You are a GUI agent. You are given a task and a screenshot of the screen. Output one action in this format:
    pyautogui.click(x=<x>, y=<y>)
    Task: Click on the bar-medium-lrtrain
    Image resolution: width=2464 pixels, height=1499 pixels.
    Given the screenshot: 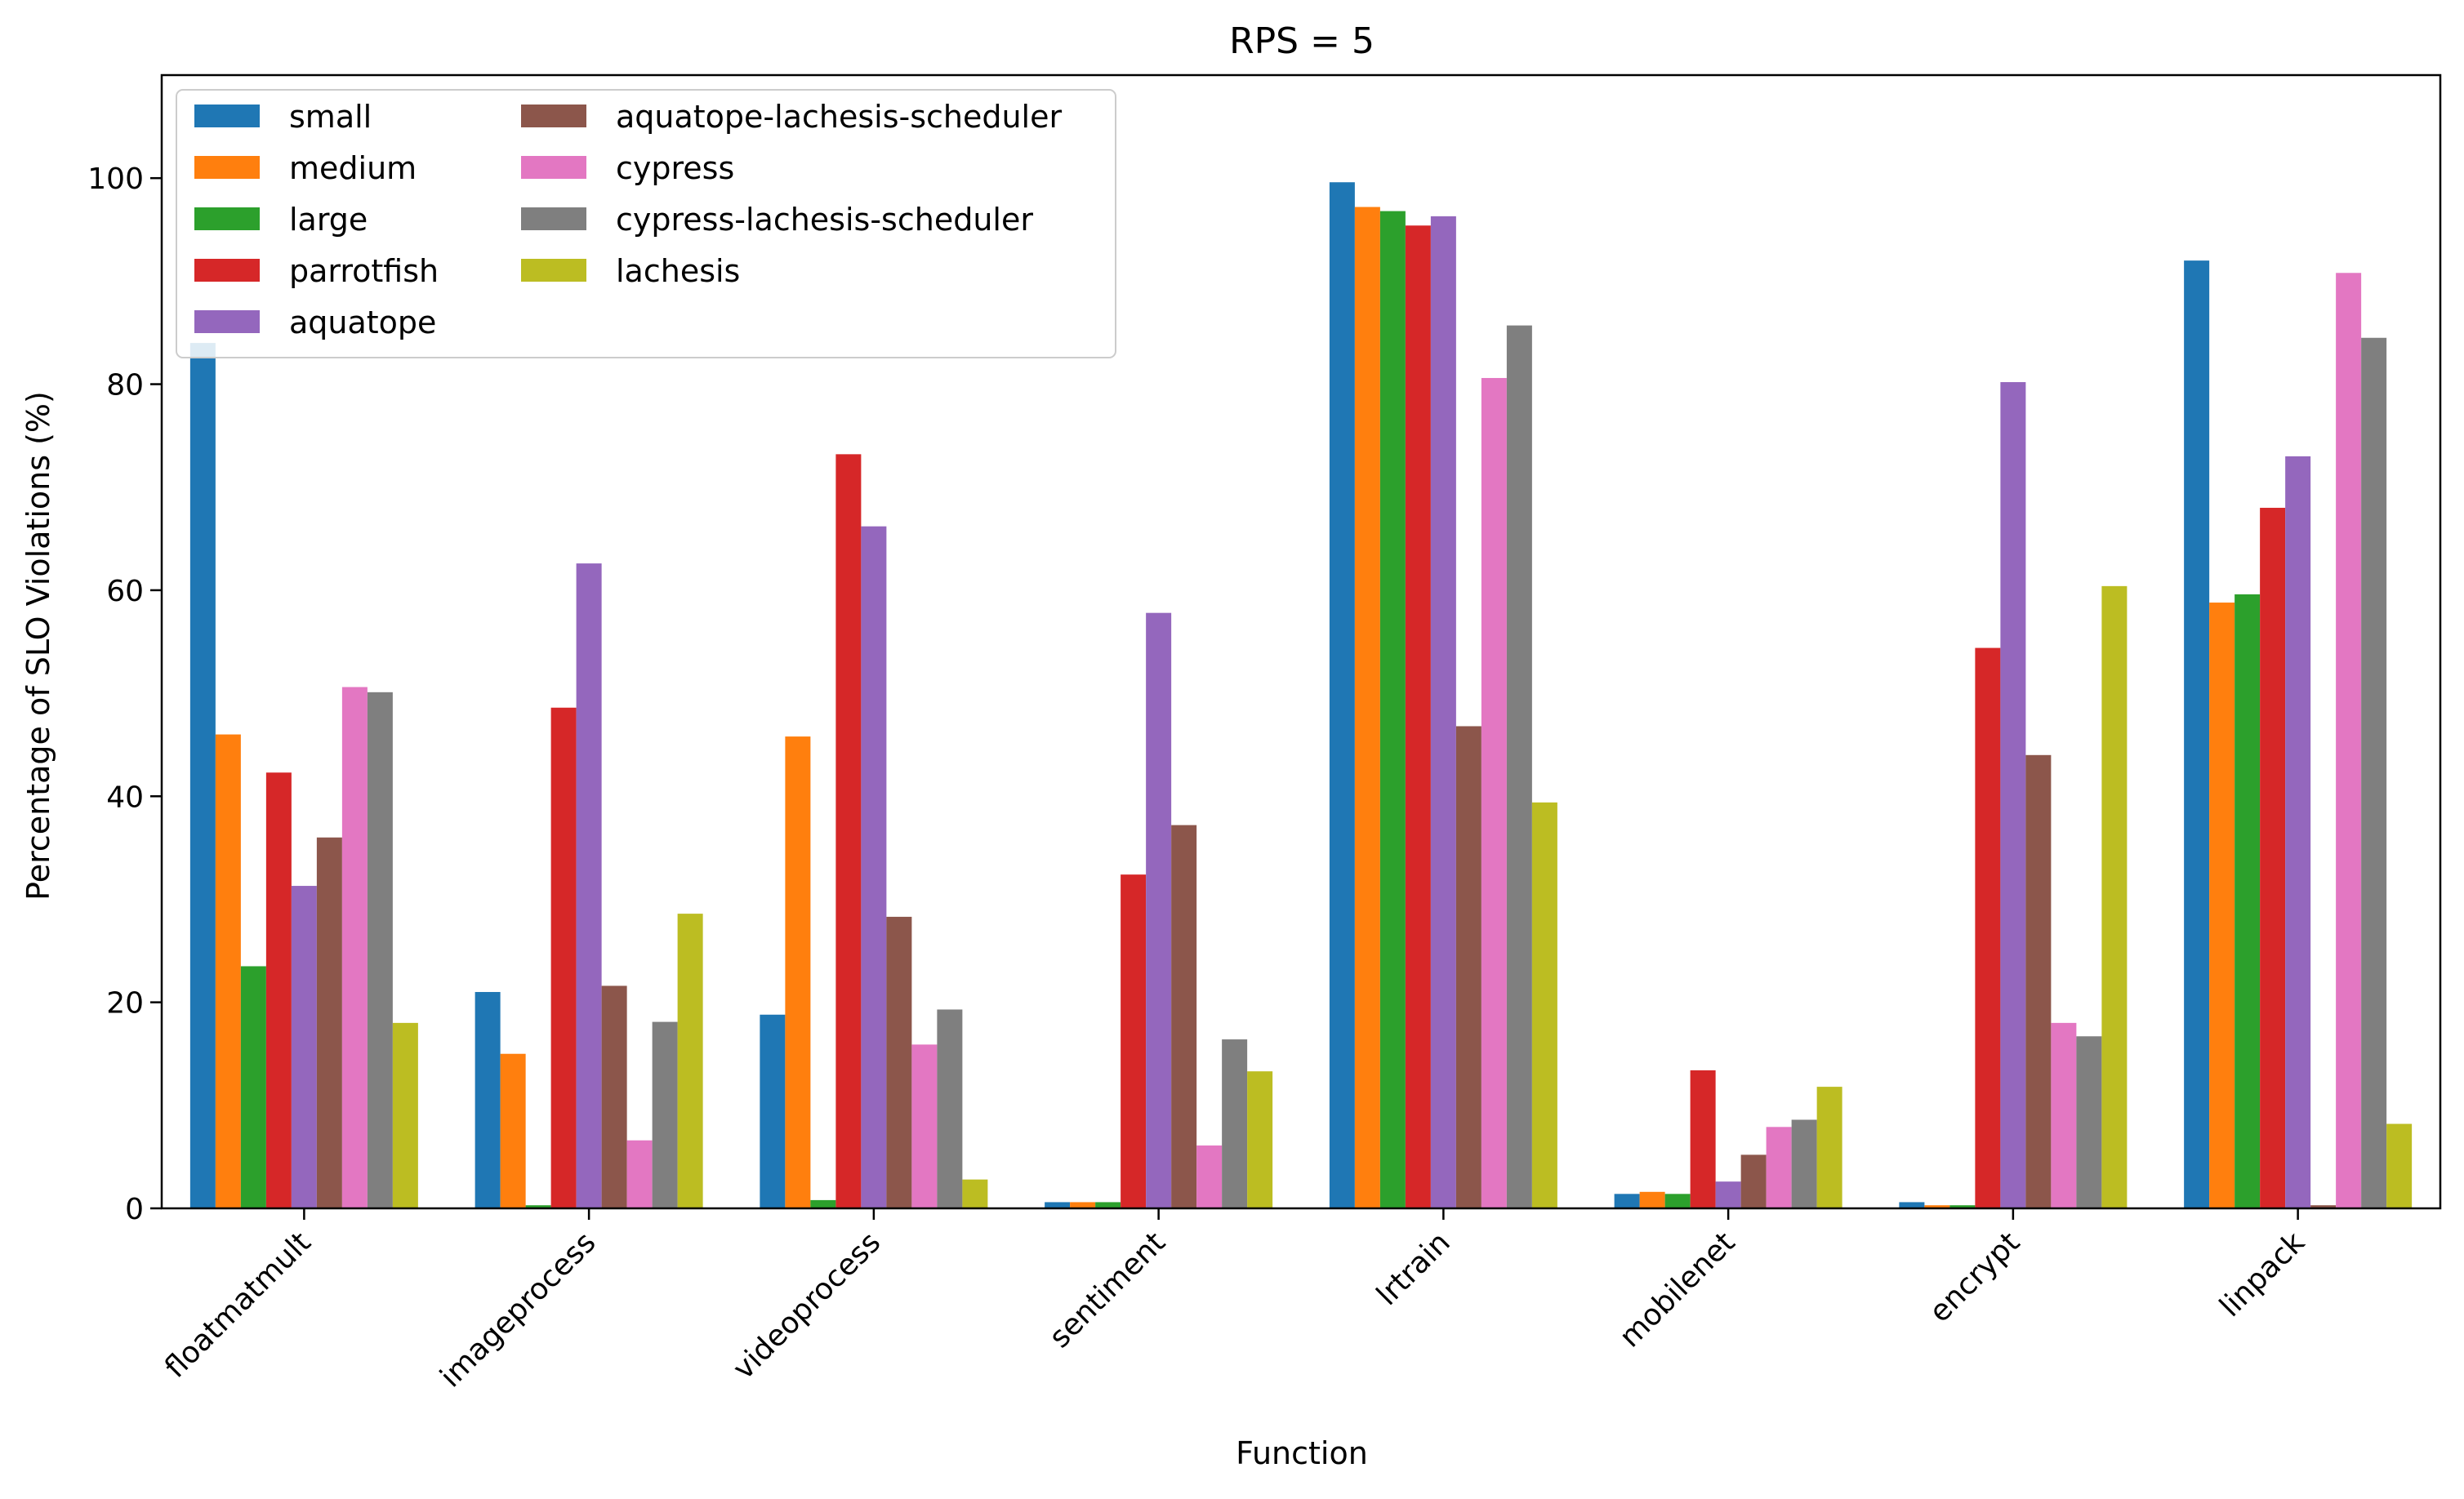 What is the action you would take?
    pyautogui.click(x=1367, y=707)
    